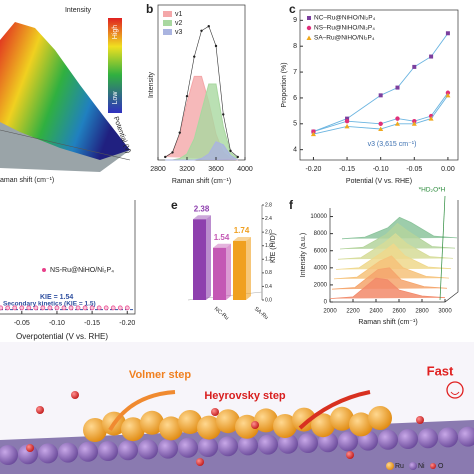 This screenshot has height=474, width=474. I want to click on y-tick-label: 2.8, so click(268, 205).